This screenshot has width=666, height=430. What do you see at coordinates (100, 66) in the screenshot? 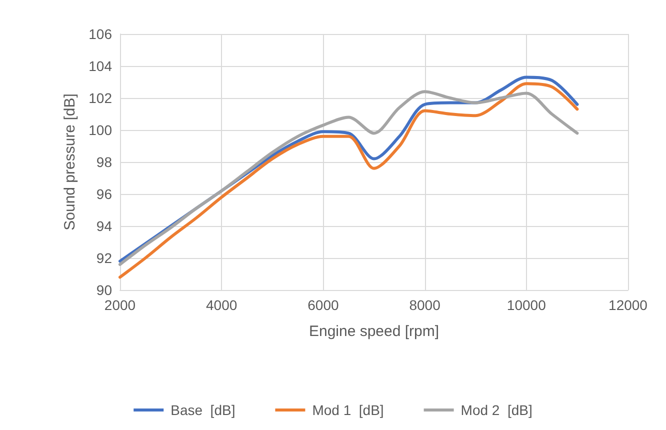
I see `y-tick-label: 104` at bounding box center [100, 66].